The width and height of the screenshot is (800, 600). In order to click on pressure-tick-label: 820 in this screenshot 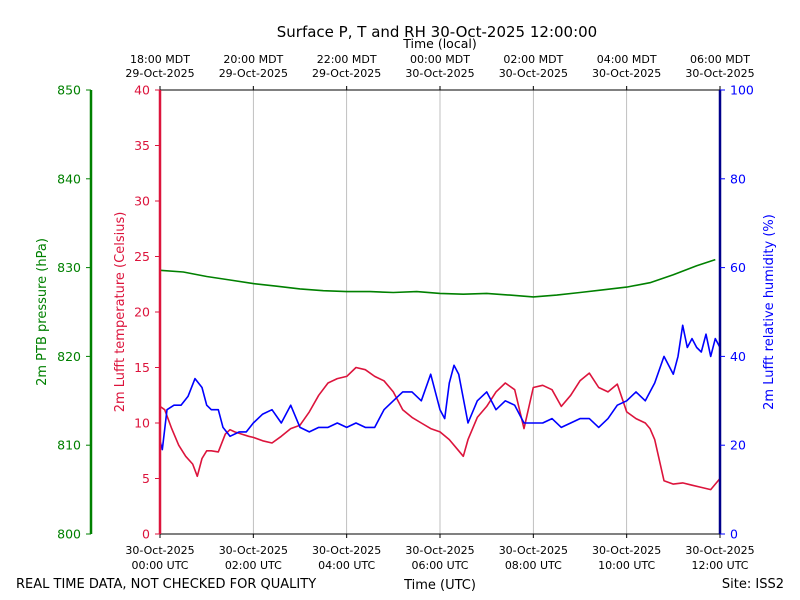, I will do `click(69, 356)`.